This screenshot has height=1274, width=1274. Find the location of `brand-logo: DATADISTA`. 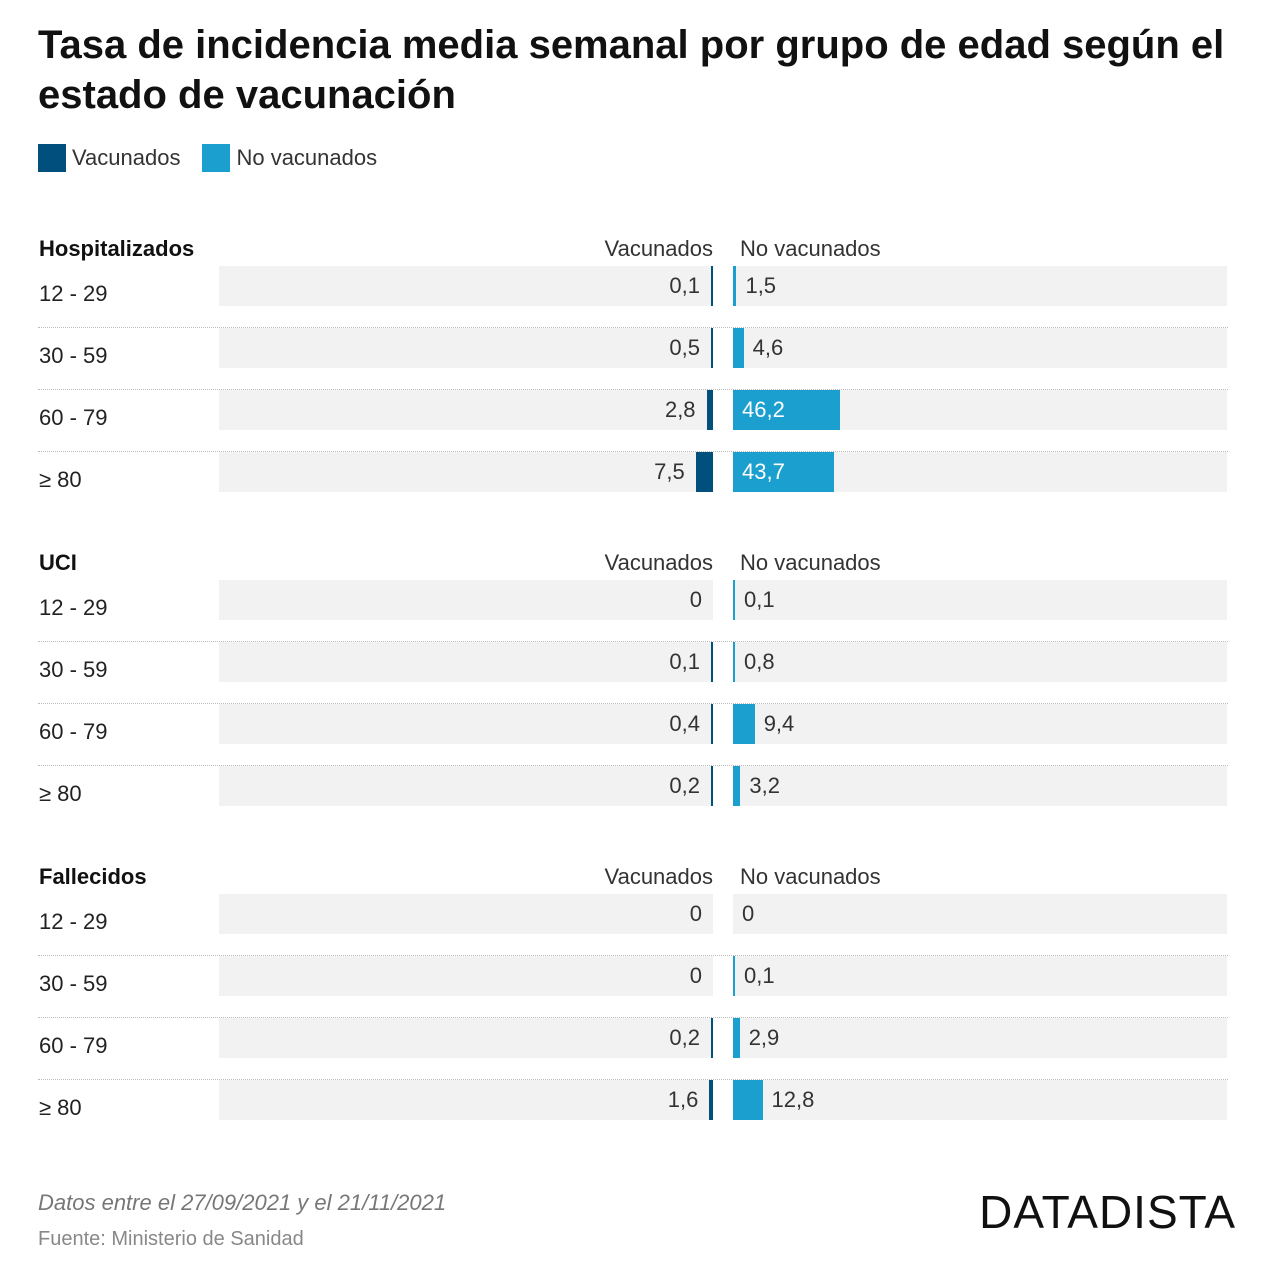

brand-logo: DATADISTA is located at coordinates (1107, 1212).